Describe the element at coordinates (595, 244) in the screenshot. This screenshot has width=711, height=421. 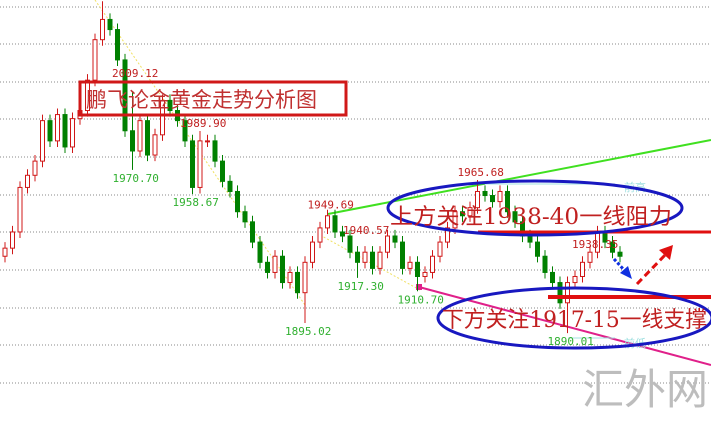
I see `price-label: 1938.35` at that location.